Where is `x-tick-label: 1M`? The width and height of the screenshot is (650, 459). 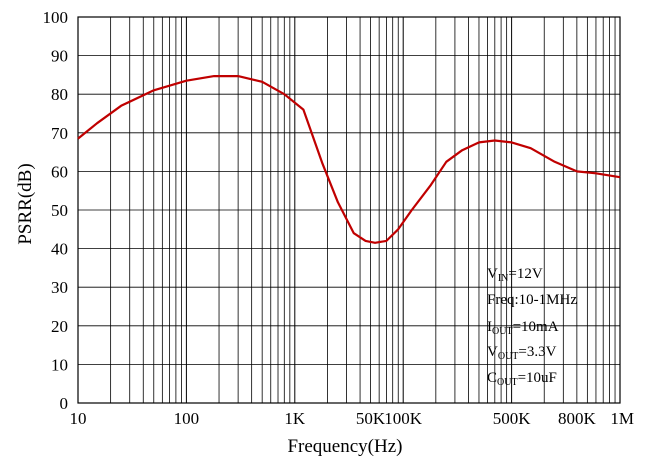 x-tick-label: 1M is located at coordinates (622, 418).